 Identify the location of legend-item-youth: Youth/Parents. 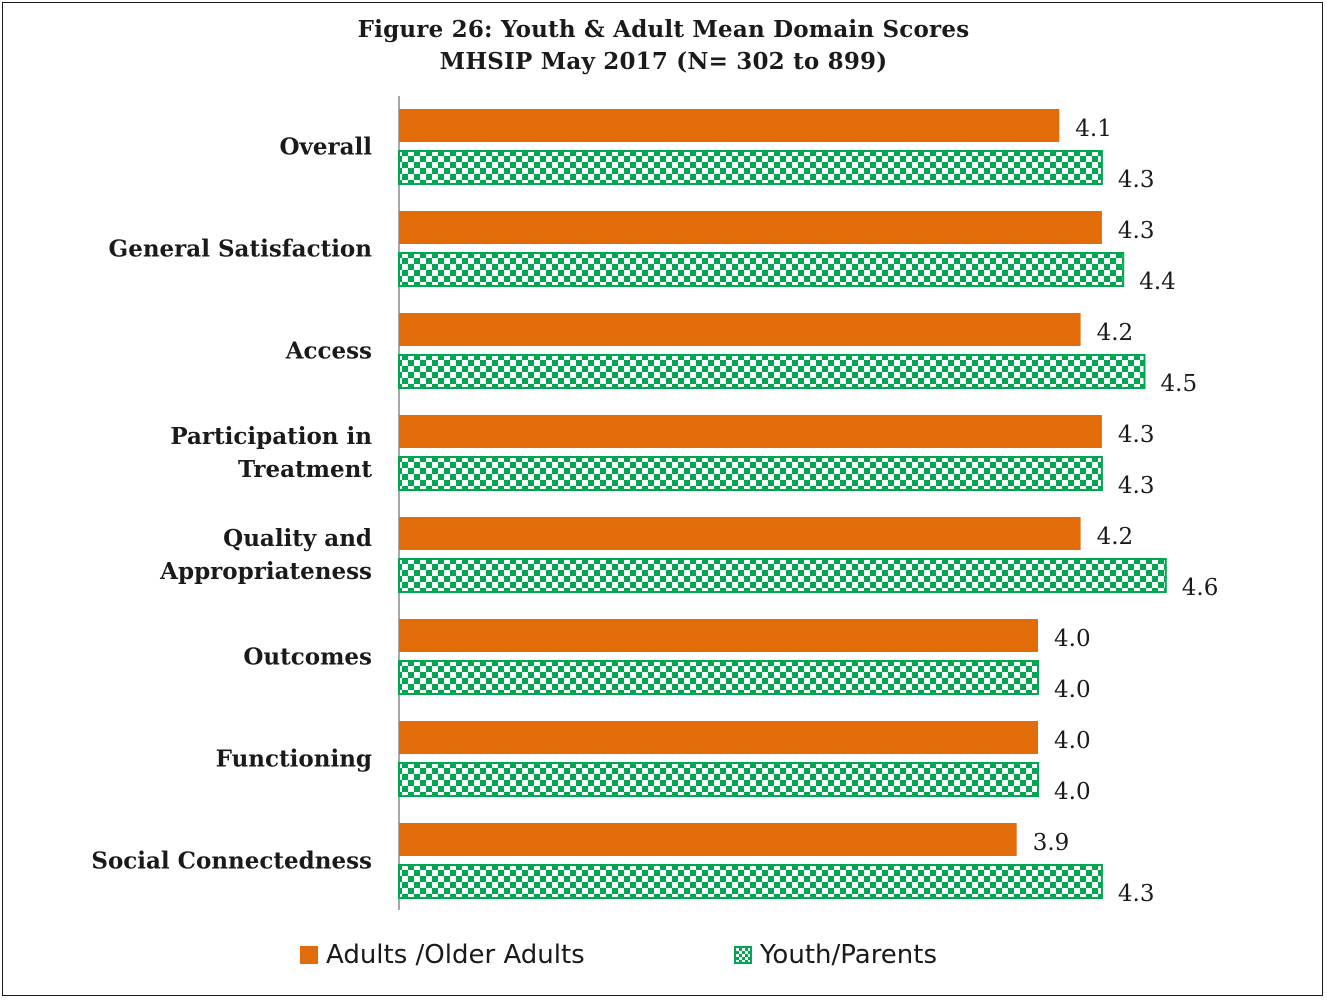
(835, 955).